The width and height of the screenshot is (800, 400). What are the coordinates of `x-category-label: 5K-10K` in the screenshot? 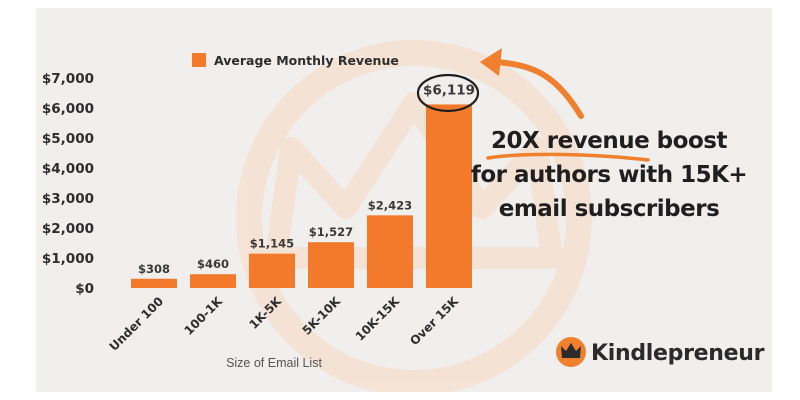 It's located at (322, 316).